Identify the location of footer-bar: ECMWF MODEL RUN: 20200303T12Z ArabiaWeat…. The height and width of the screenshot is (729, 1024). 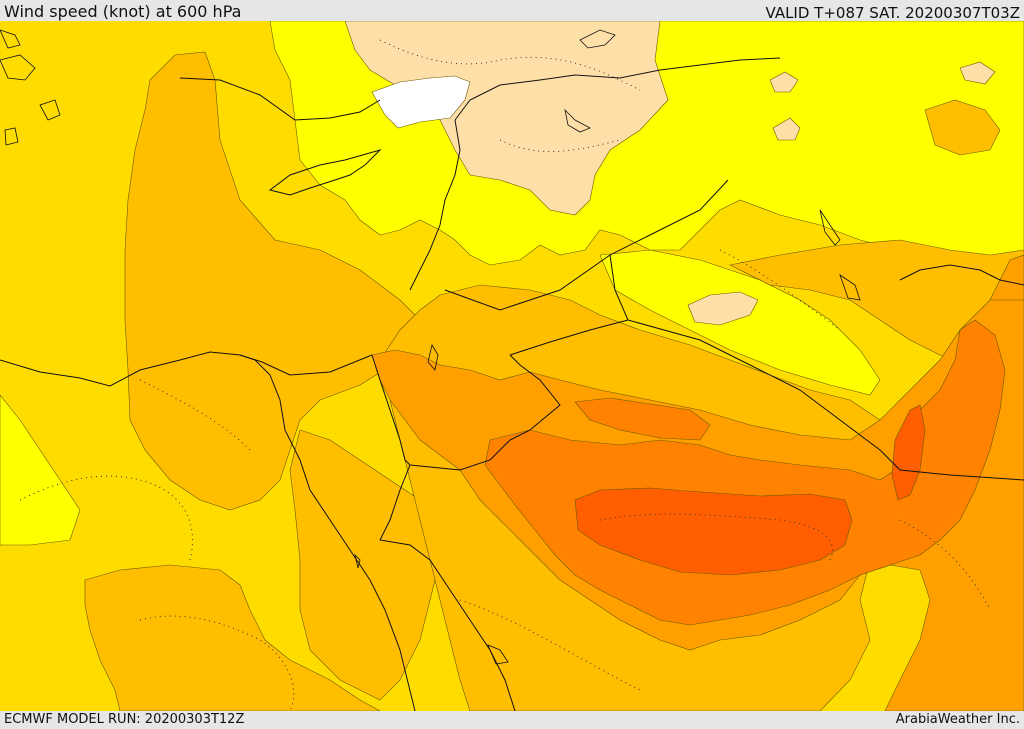
(512, 720).